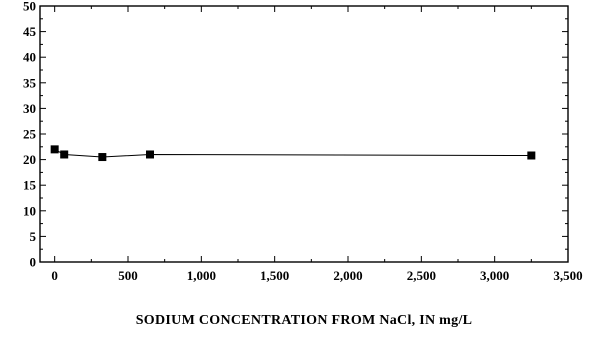 The image size is (593, 341). I want to click on x-tick-label: 3,000, so click(494, 275).